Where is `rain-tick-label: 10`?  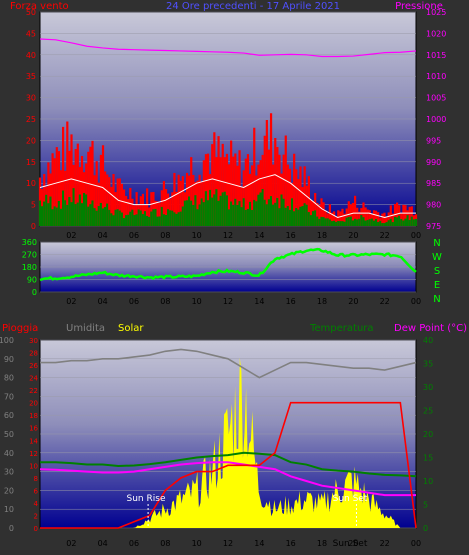
rain-tick-label: 10 is located at coordinates (33, 466).